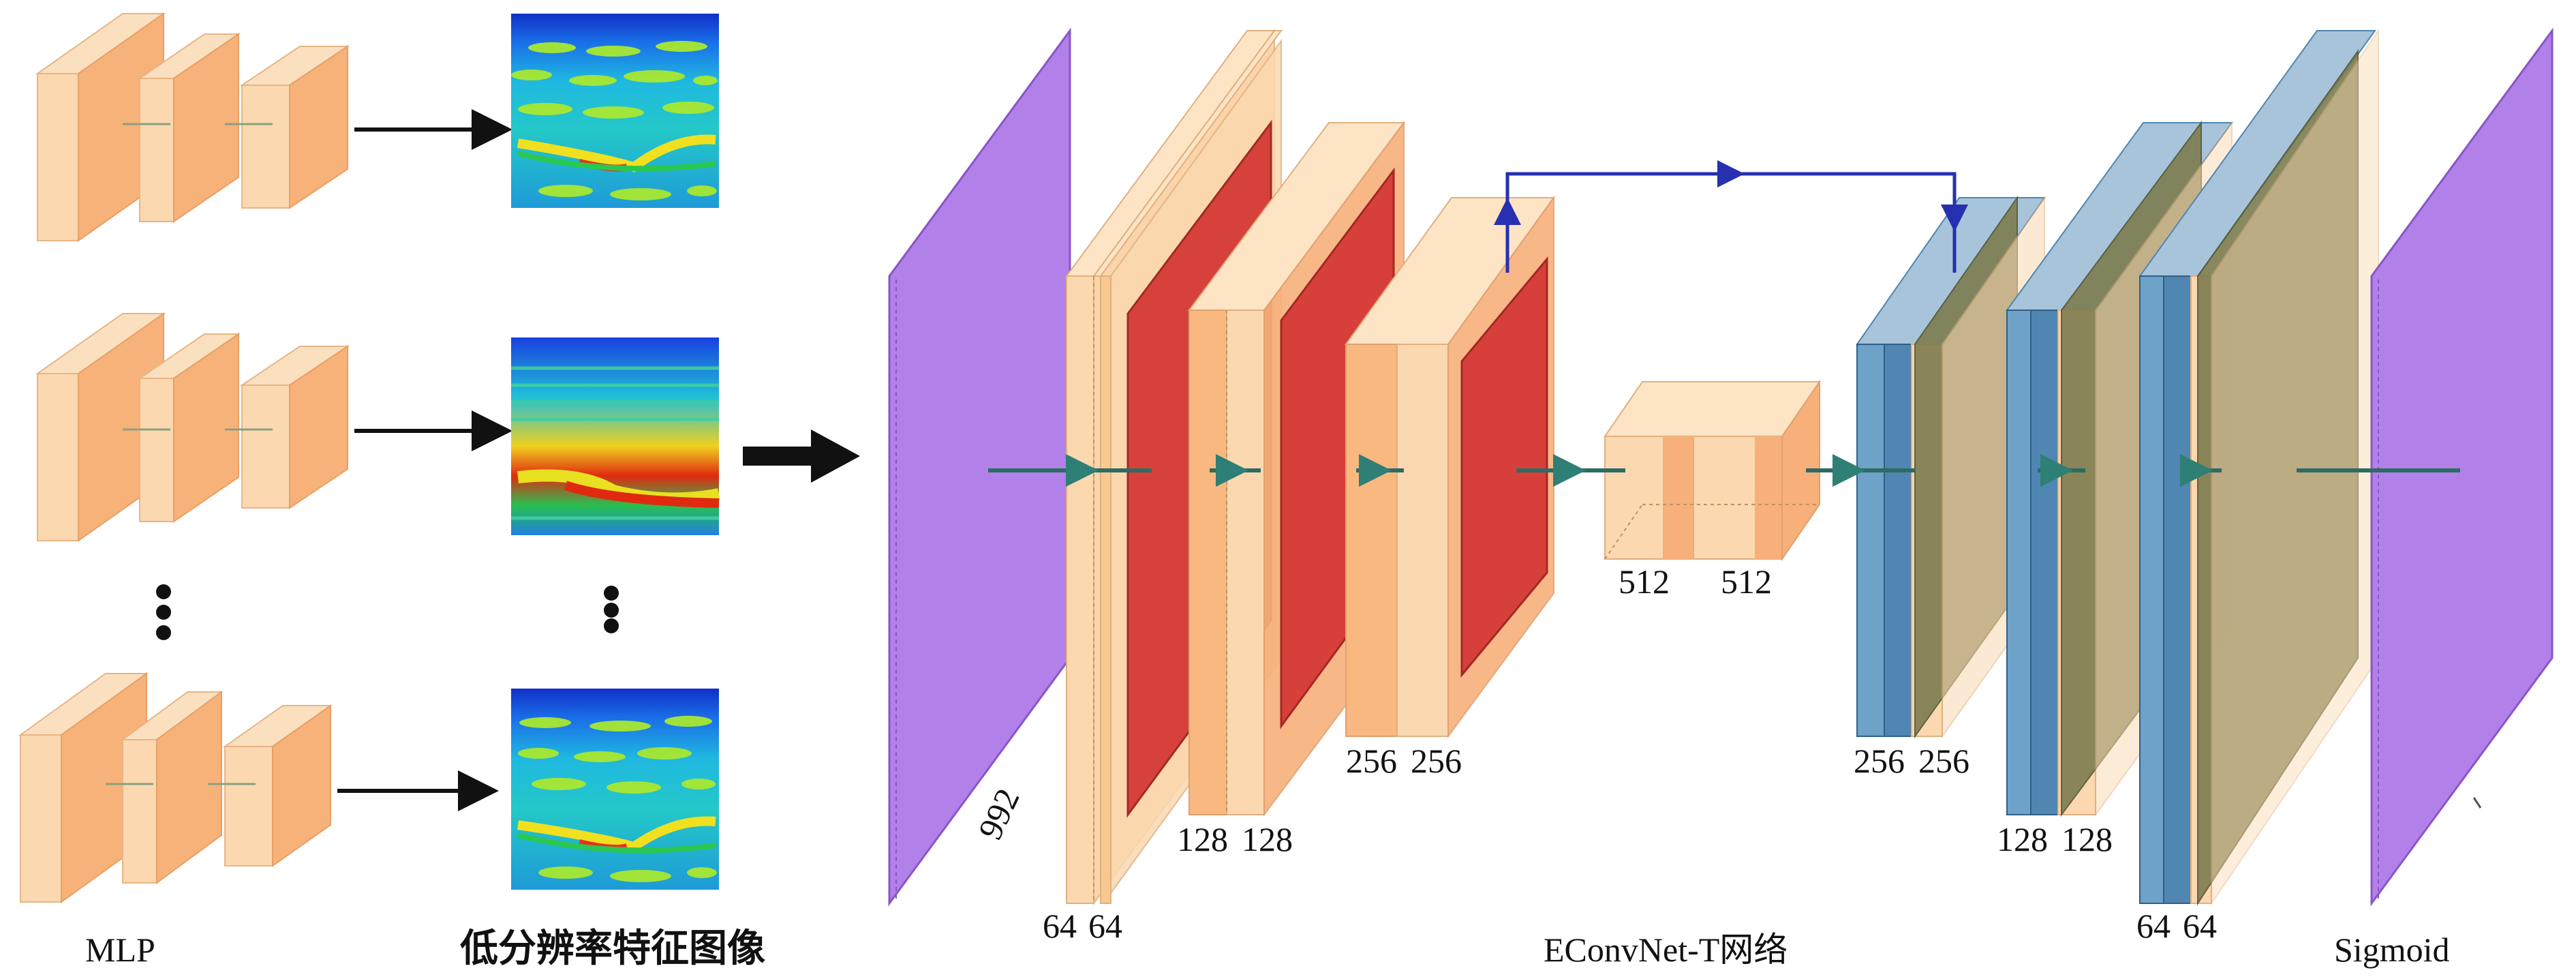  What do you see at coordinates (120, 950) in the screenshot?
I see `mlp-caption: MLP` at bounding box center [120, 950].